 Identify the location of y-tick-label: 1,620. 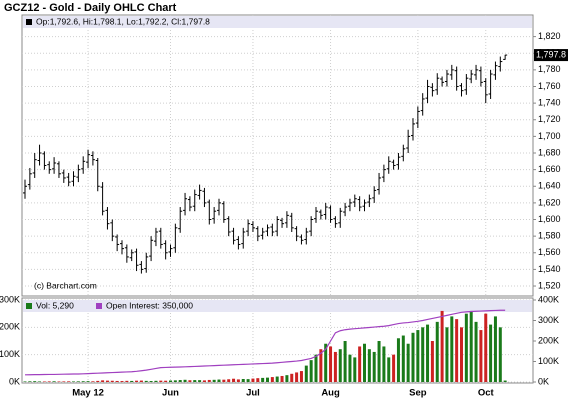
(549, 202).